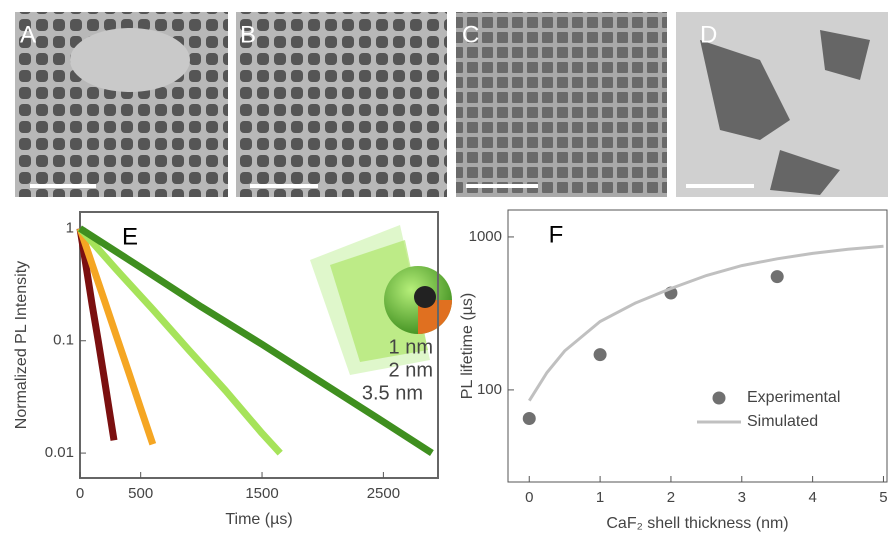  I want to click on x-tick-label: 2500, so click(383, 493).